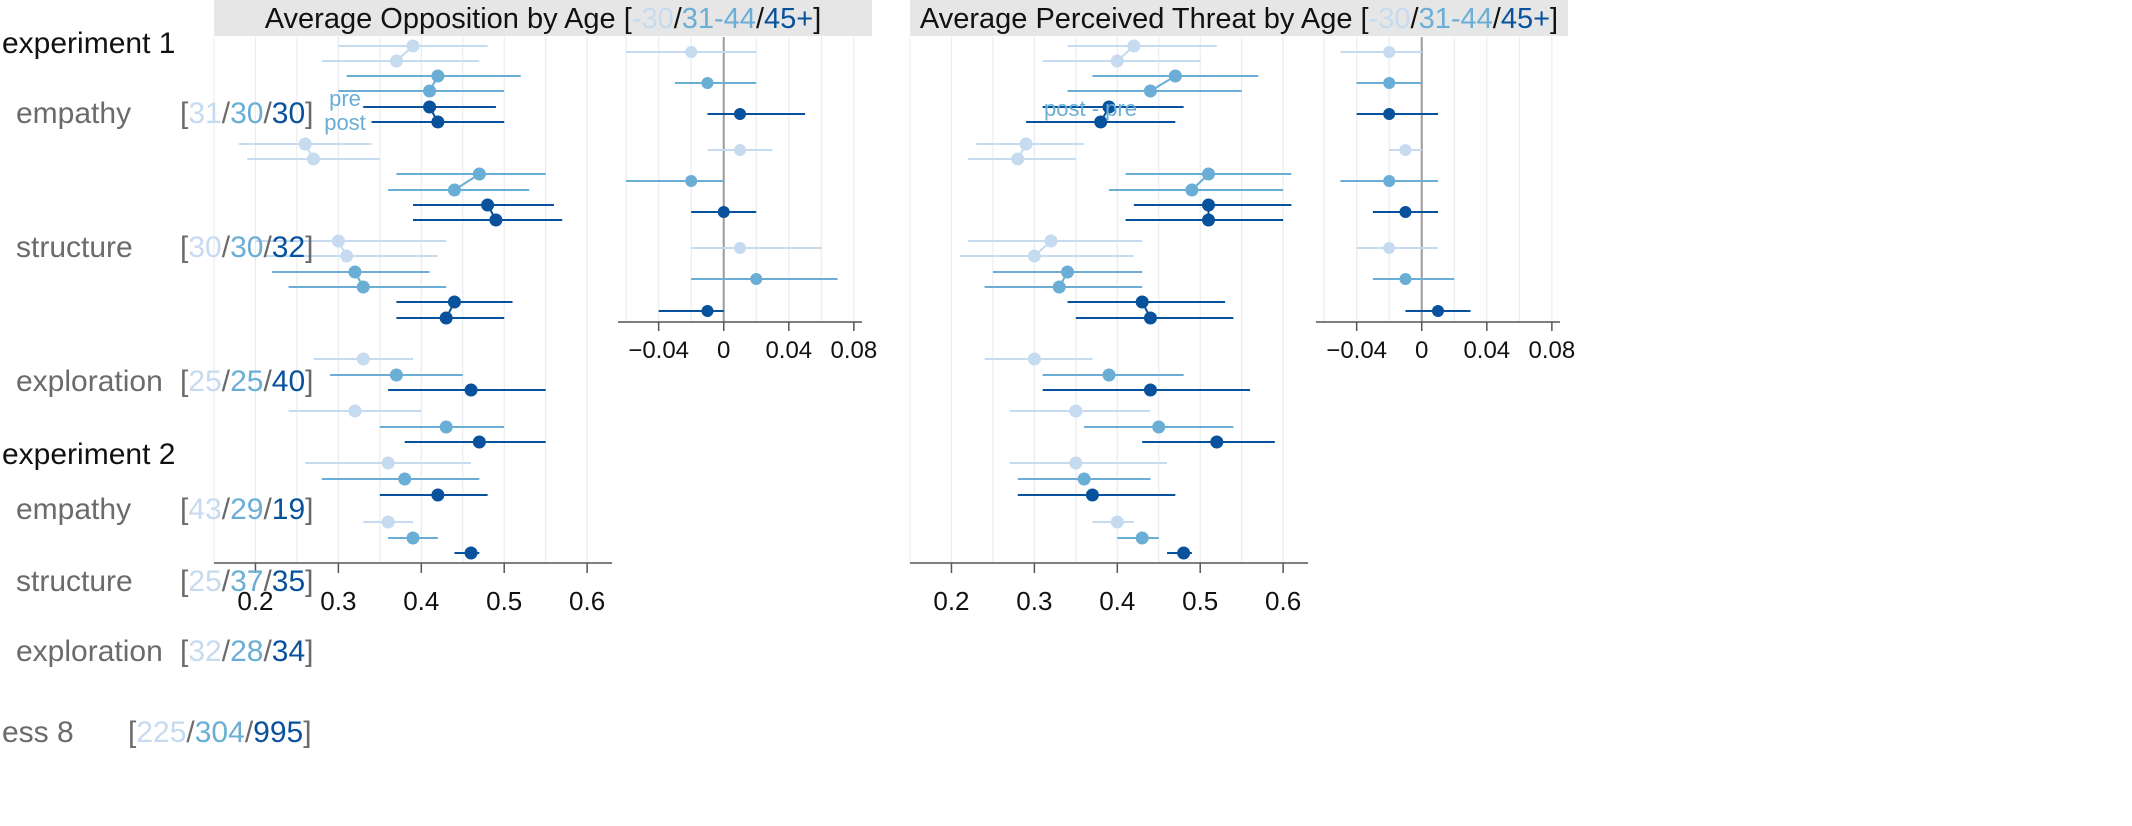  Describe the element at coordinates (309, 581) in the screenshot. I see `sample-size-5-part-6: ]` at that location.